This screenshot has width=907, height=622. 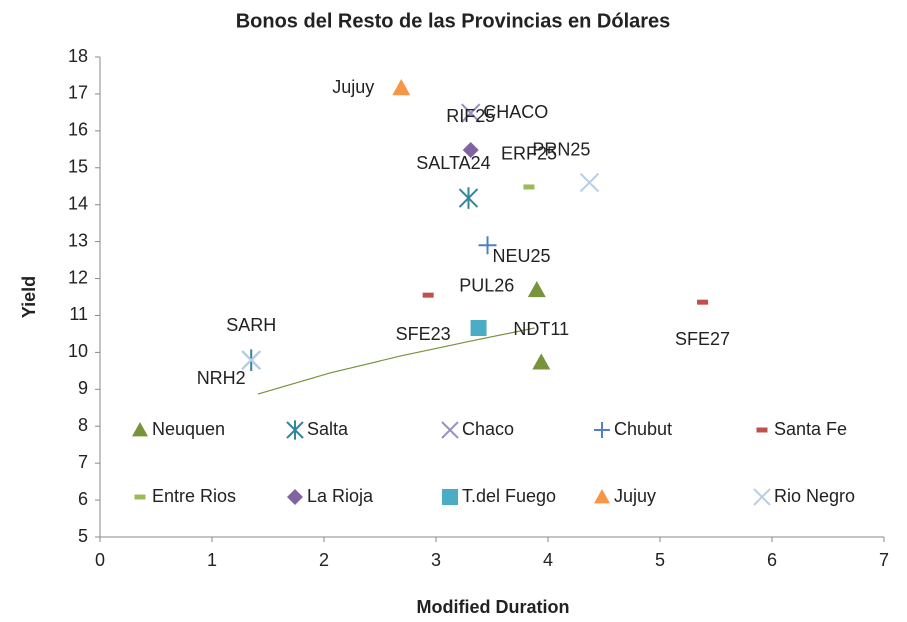 I want to click on y-tick-label: 10, so click(x=78, y=351).